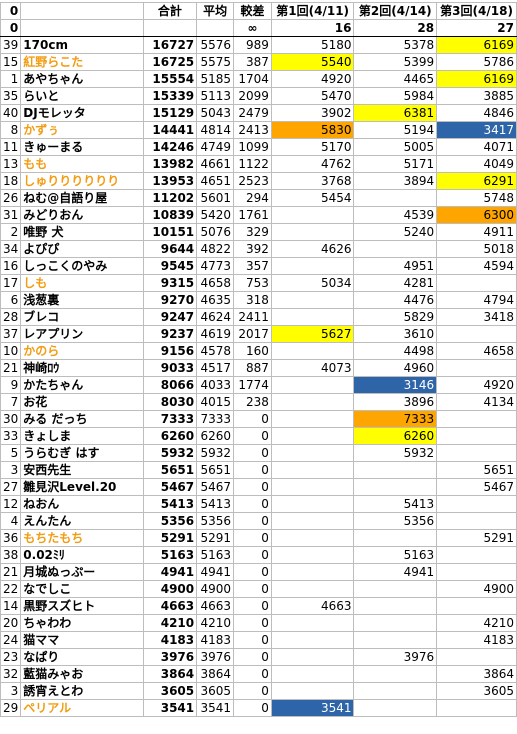 The width and height of the screenshot is (517, 734). Describe the element at coordinates (252, 96) in the screenshot. I see `row-diff: 2099` at that location.